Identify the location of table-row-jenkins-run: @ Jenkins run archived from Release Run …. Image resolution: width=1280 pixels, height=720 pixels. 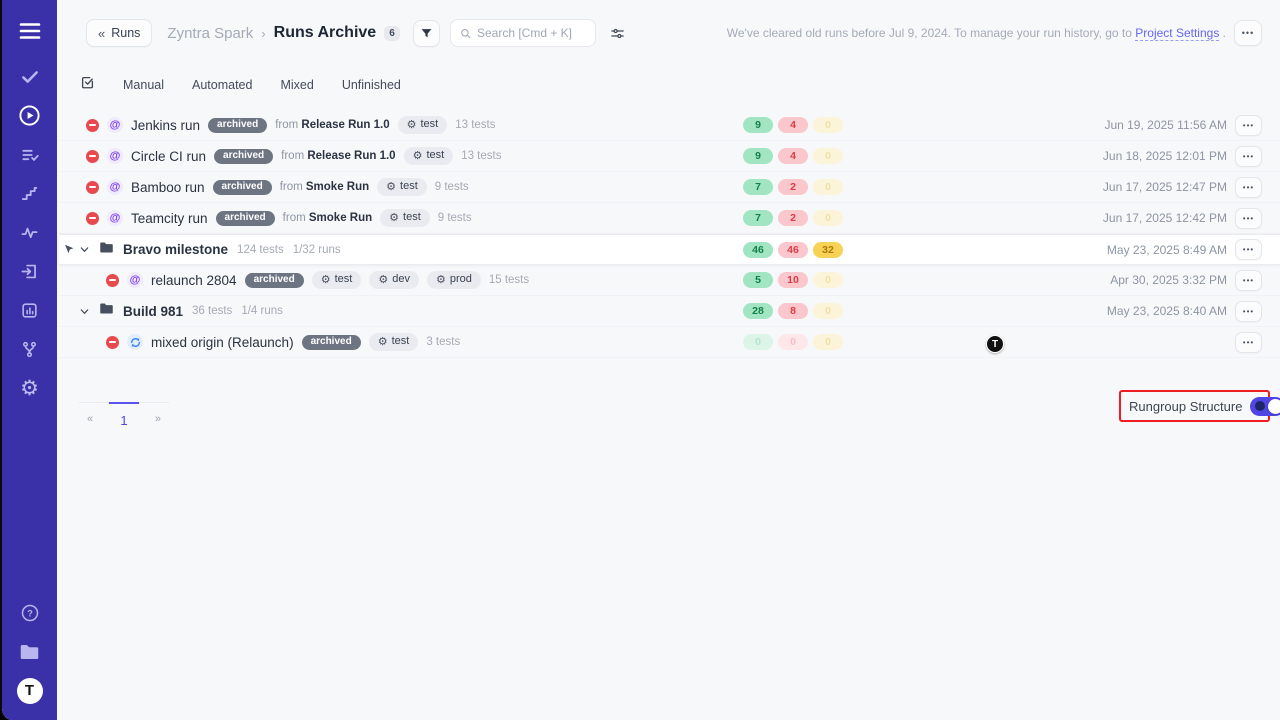
(669, 125).